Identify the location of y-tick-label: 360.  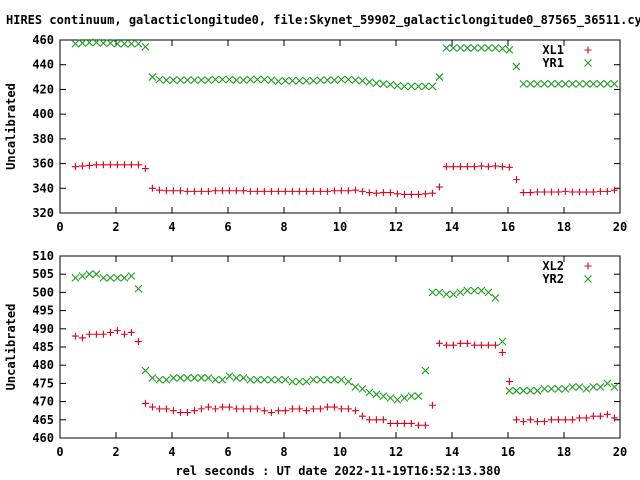
(43, 164).